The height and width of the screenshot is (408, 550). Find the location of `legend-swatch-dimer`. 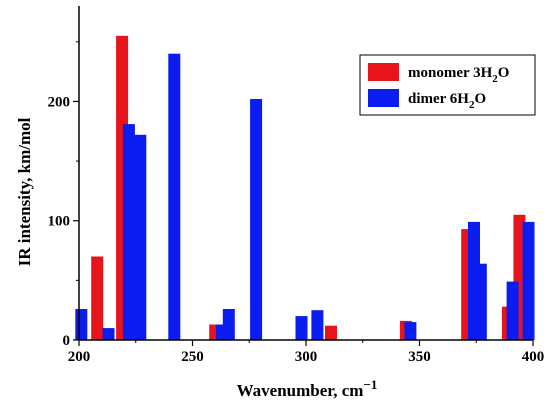

legend-swatch-dimer is located at coordinates (383, 98).